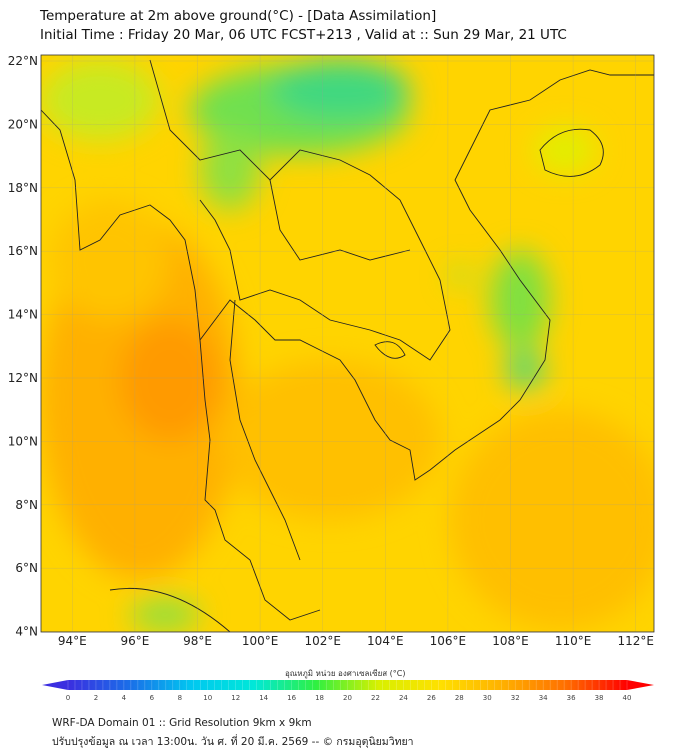 The image size is (676, 756). What do you see at coordinates (627, 698) in the screenshot?
I see `colorbar-tick: 40` at bounding box center [627, 698].